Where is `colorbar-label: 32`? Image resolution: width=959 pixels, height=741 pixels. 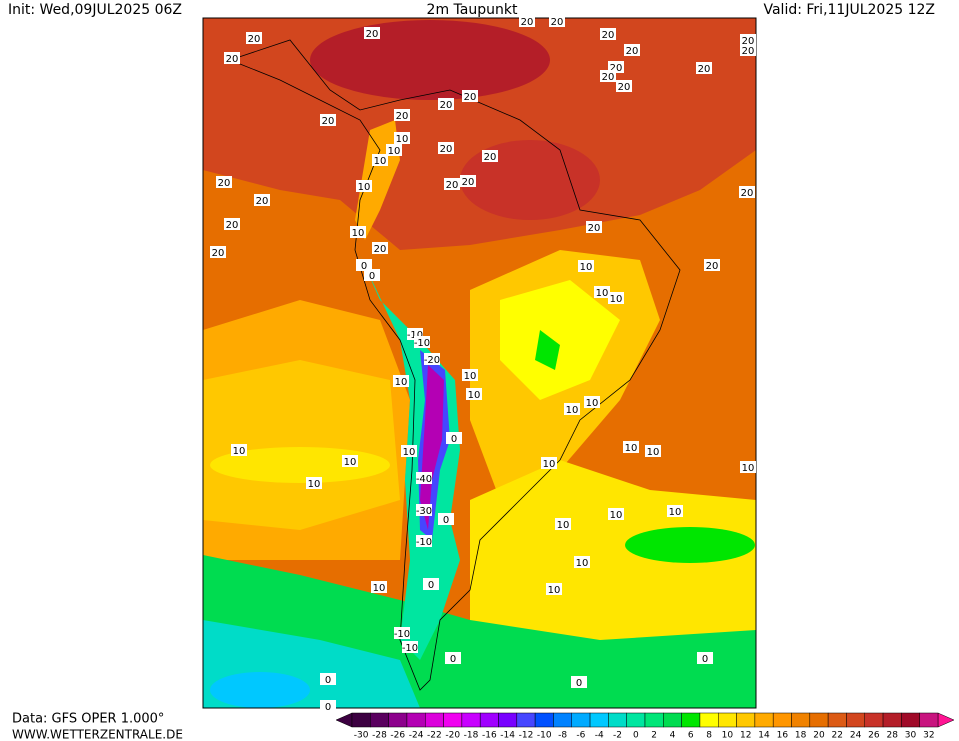
colorbar-label: 32 is located at coordinates (928, 736).